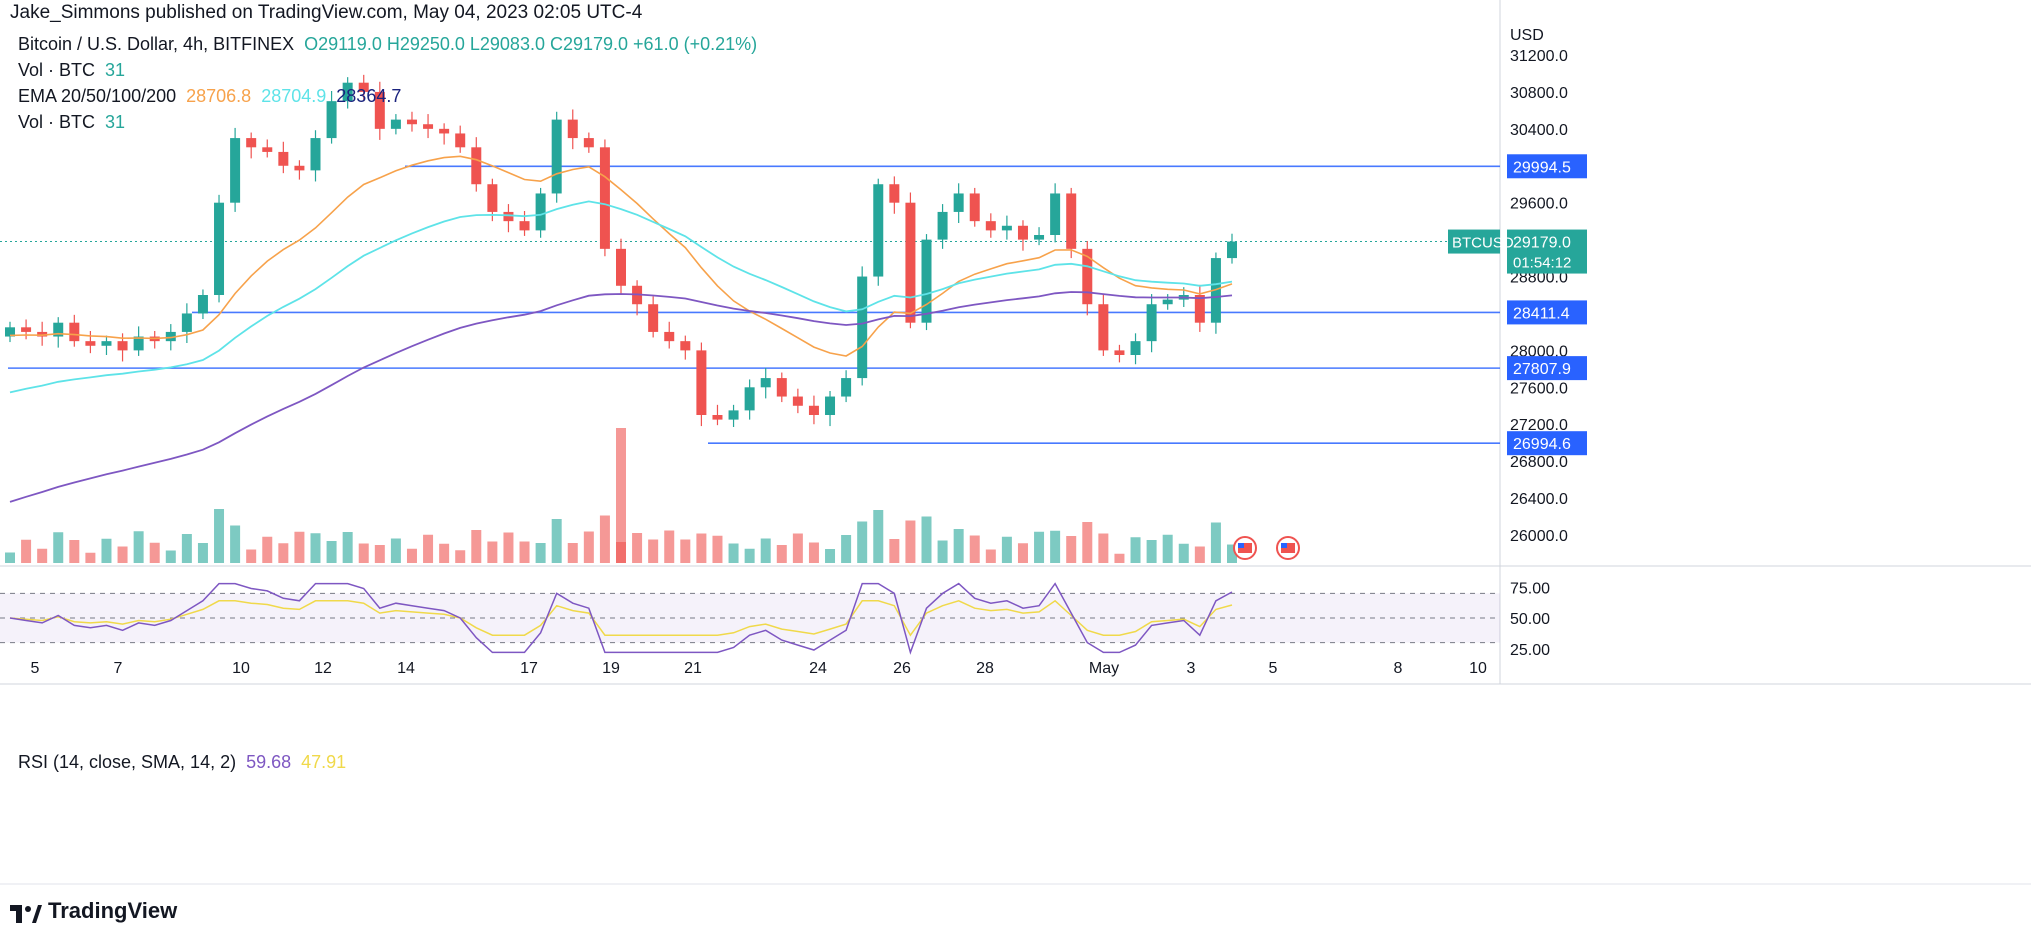 This screenshot has height=929, width=2031. Describe the element at coordinates (1527, 35) in the screenshot. I see `currency-label: USD` at that location.